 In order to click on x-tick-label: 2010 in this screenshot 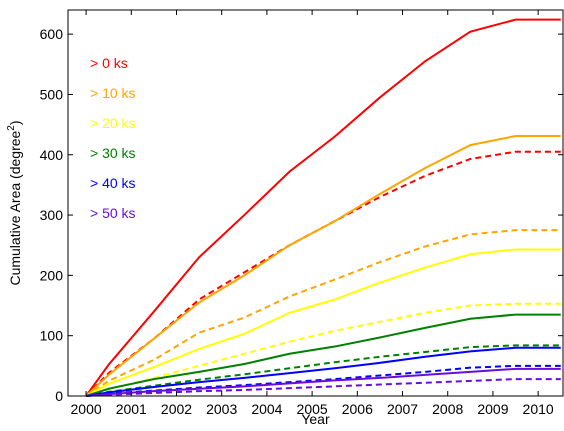, I will do `click(538, 409)`.